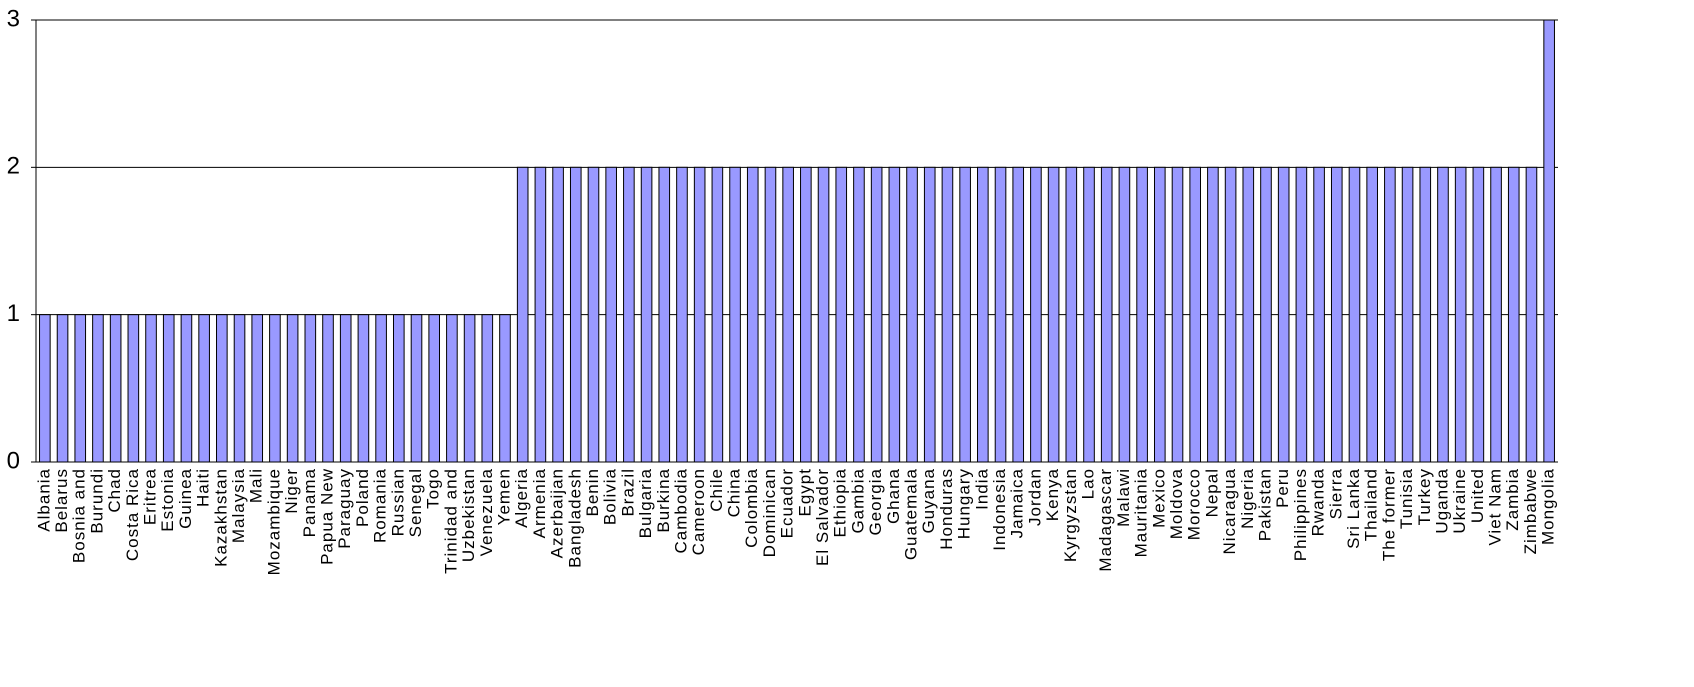 The height and width of the screenshot is (687, 1694). Describe the element at coordinates (96, 501) in the screenshot. I see `x-tick-label: Burundi` at that location.